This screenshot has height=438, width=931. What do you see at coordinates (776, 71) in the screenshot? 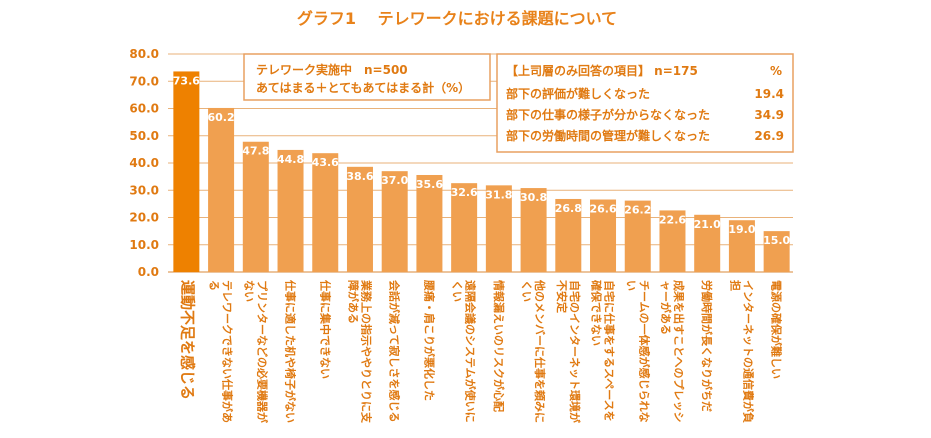
I see `supervisor-unit: %` at bounding box center [776, 71].